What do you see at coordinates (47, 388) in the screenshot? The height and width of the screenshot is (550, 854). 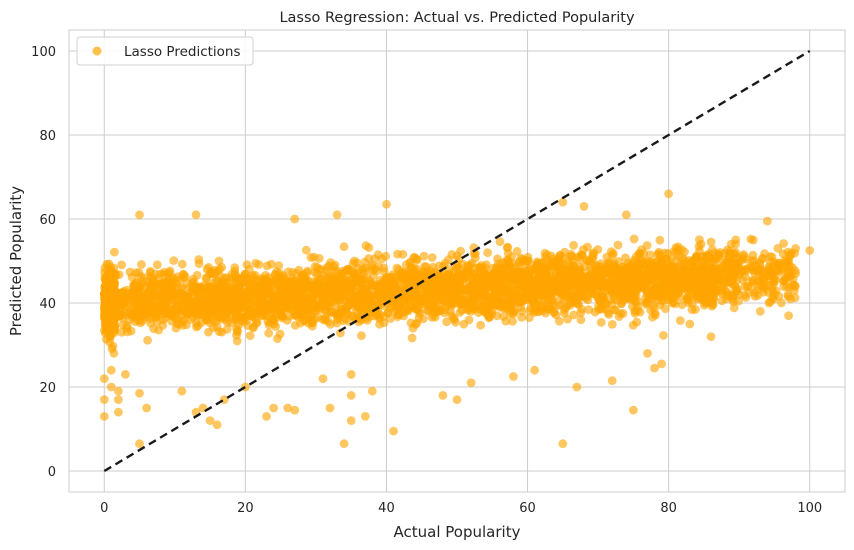 I see `y-tick-label: 20` at bounding box center [47, 388].